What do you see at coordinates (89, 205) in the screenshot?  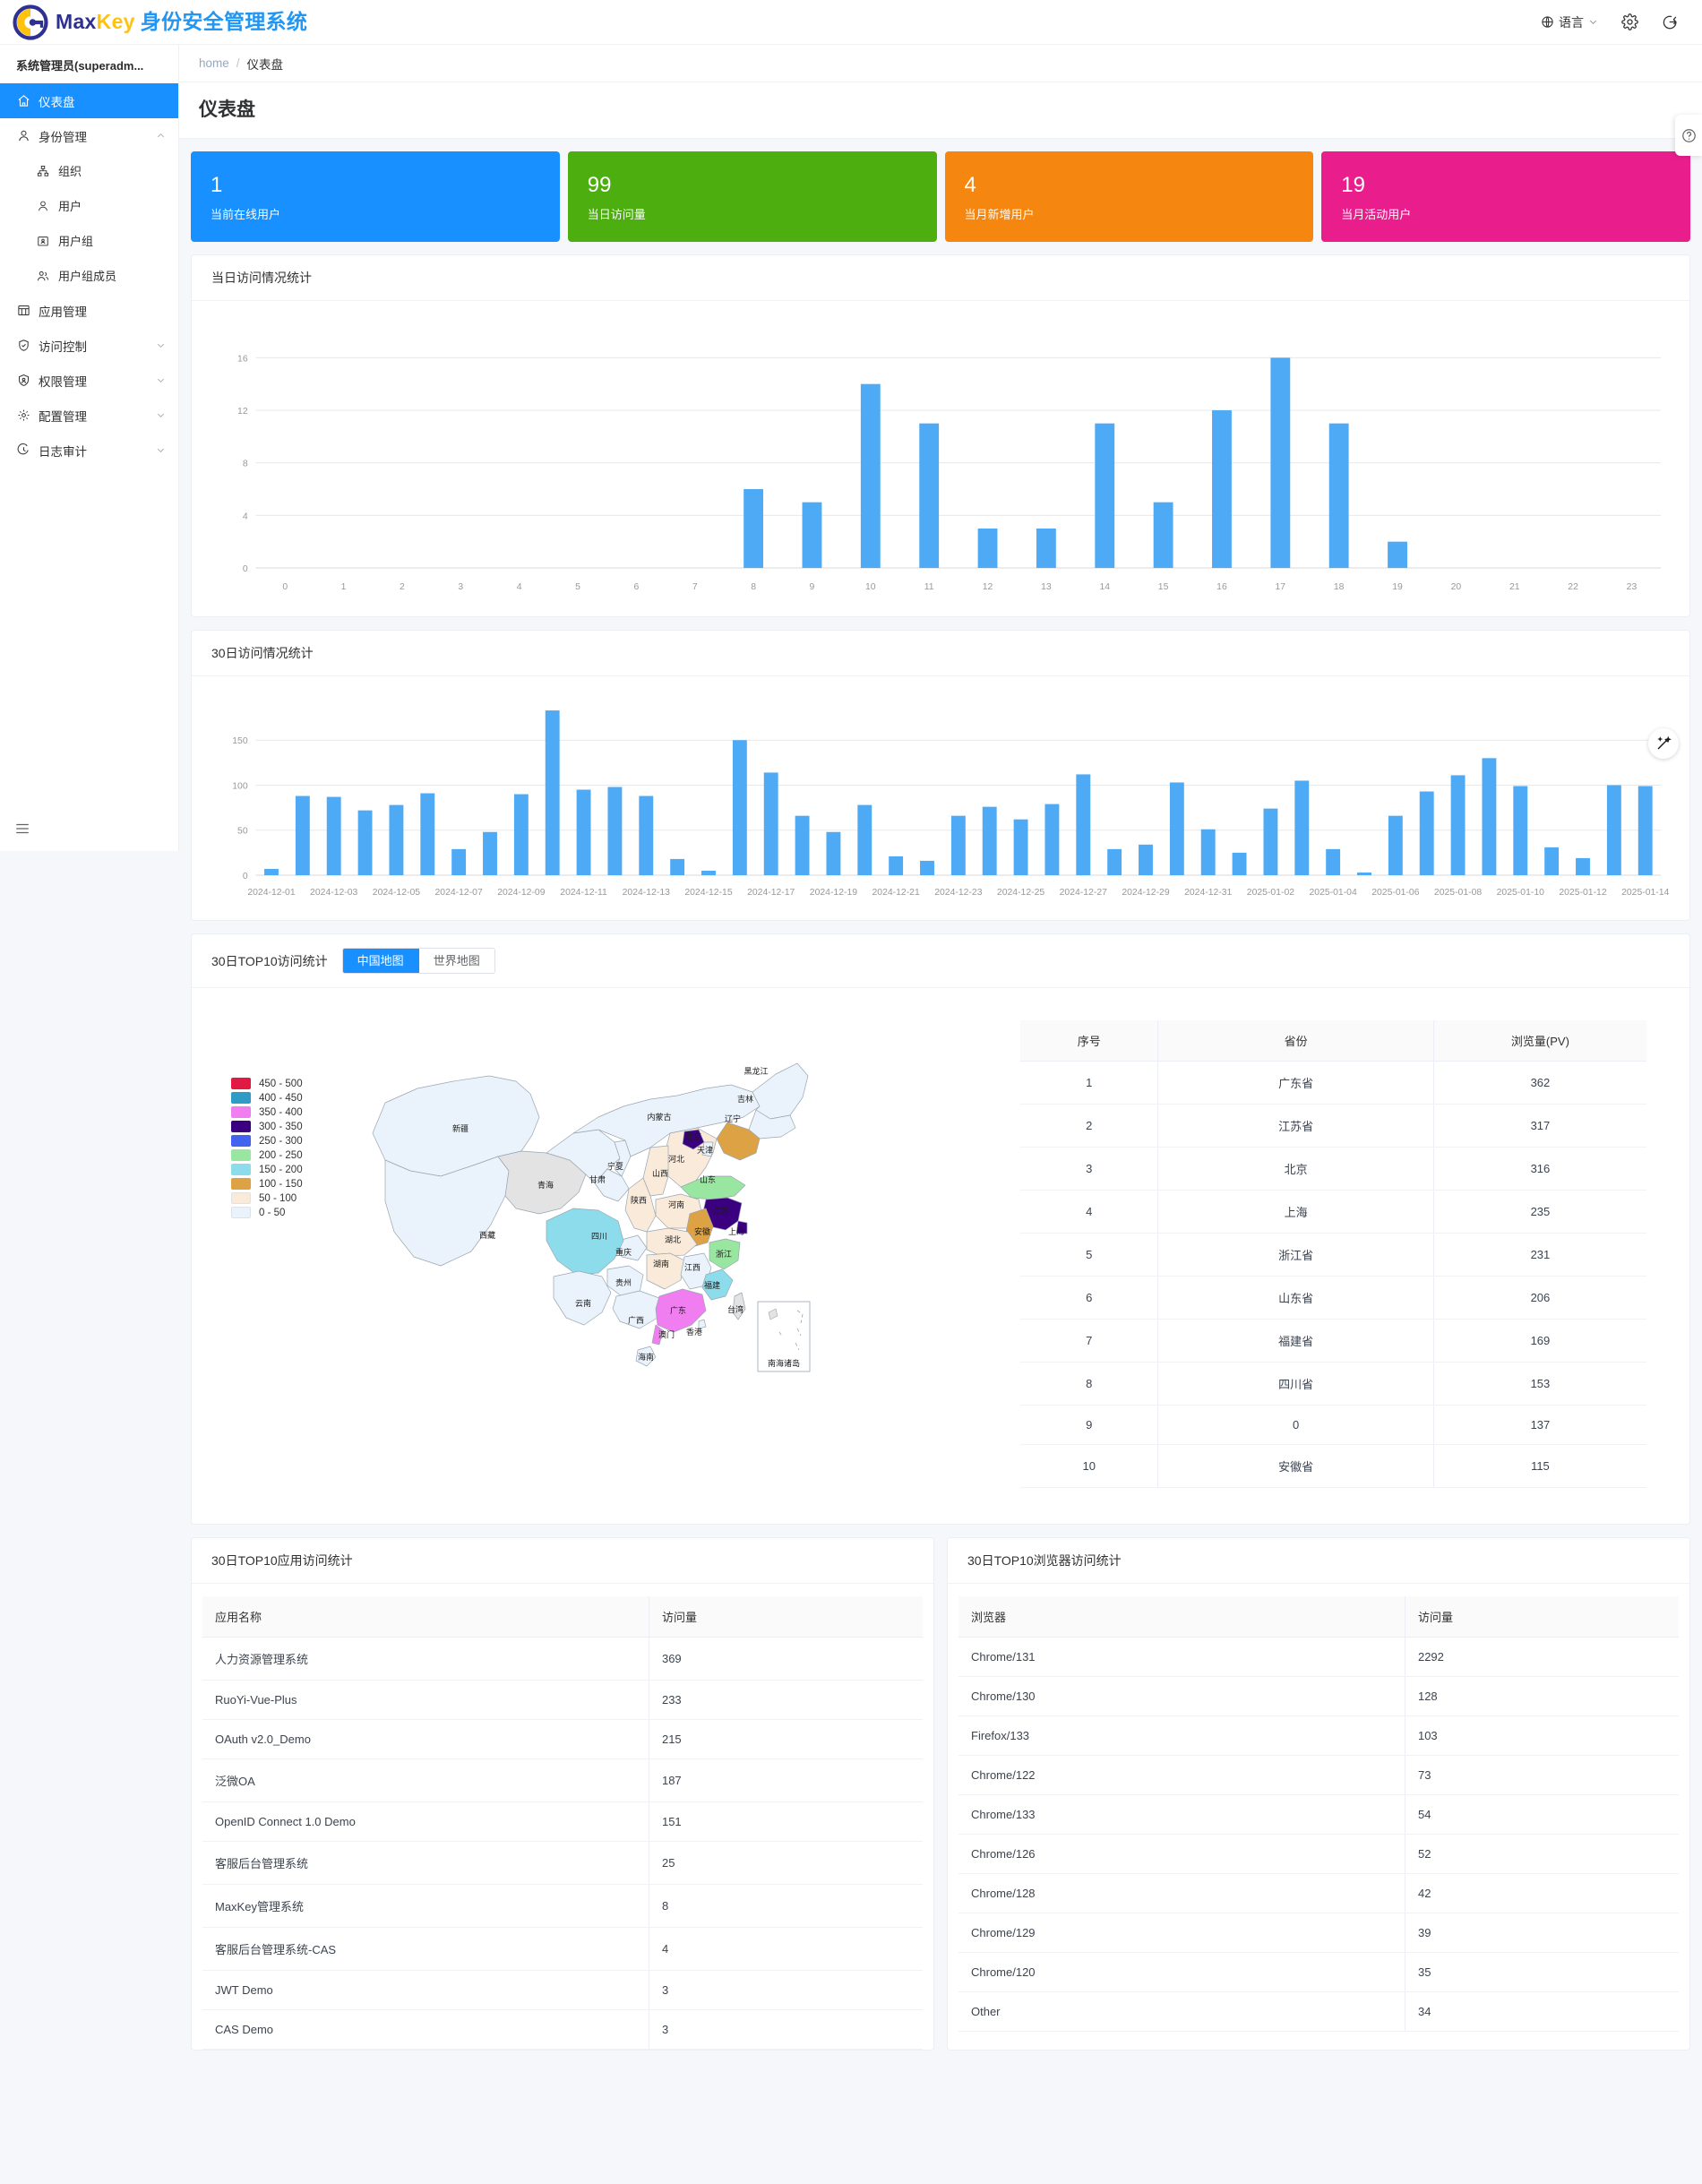 I see `sidebar-item-users: 用户` at bounding box center [89, 205].